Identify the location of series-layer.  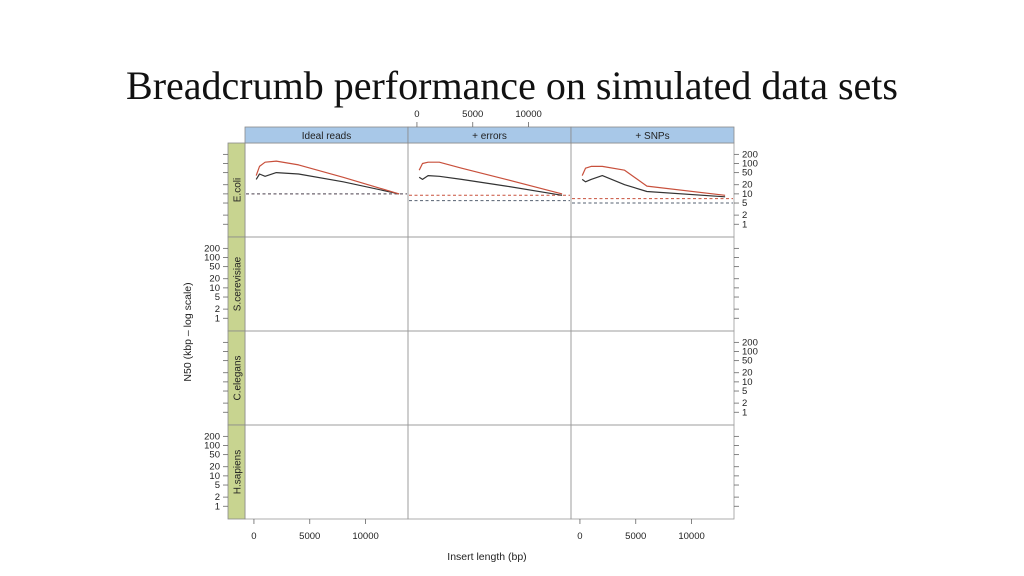
(489, 182).